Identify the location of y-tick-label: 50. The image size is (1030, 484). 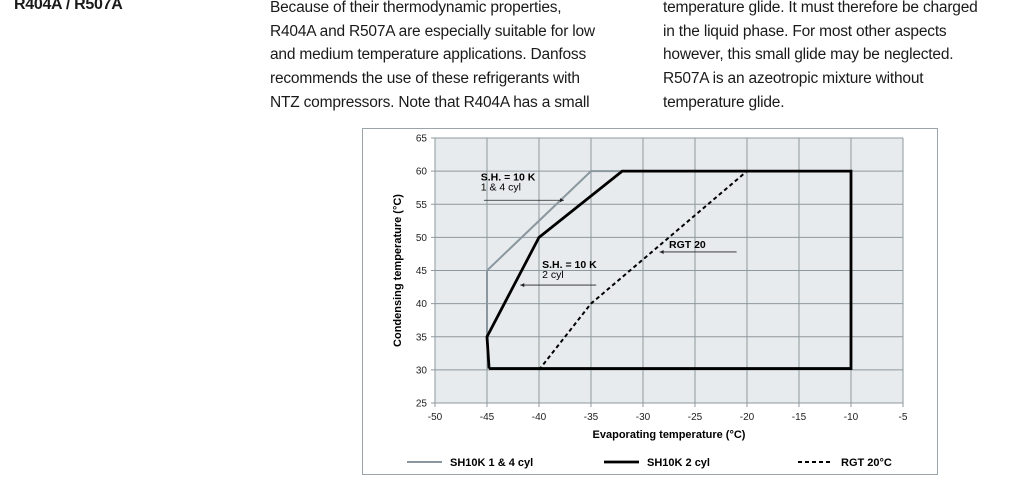
(422, 238).